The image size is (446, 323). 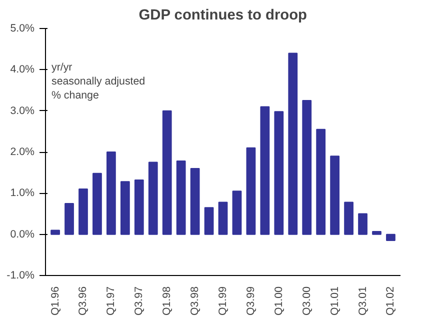 What do you see at coordinates (75, 96) in the screenshot?
I see `annotation: % change` at bounding box center [75, 96].